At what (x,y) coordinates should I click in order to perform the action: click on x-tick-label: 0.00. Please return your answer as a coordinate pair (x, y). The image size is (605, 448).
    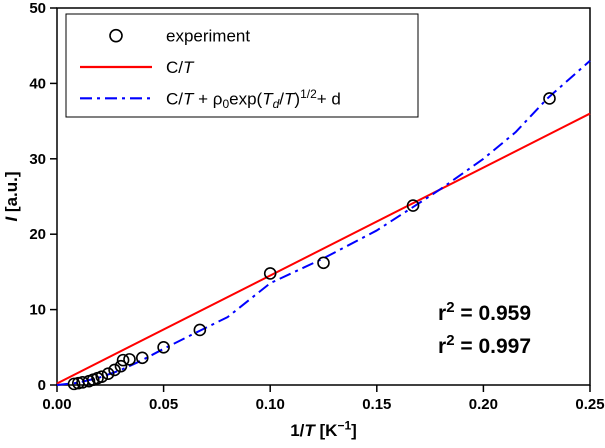
    Looking at the image, I should click on (56, 404).